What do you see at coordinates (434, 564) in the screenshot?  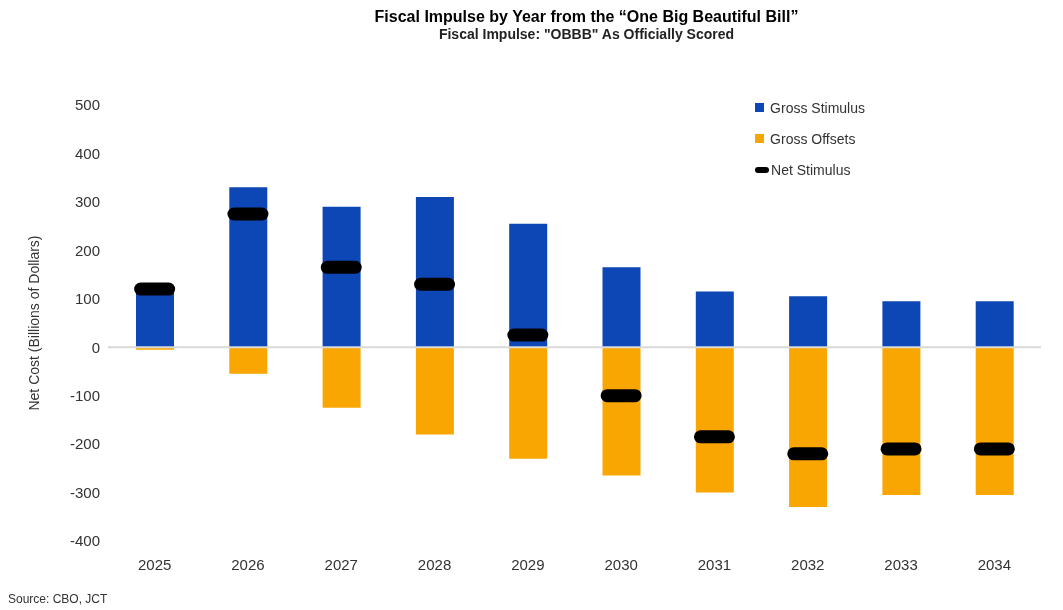 I see `x-tick-label: 2028` at bounding box center [434, 564].